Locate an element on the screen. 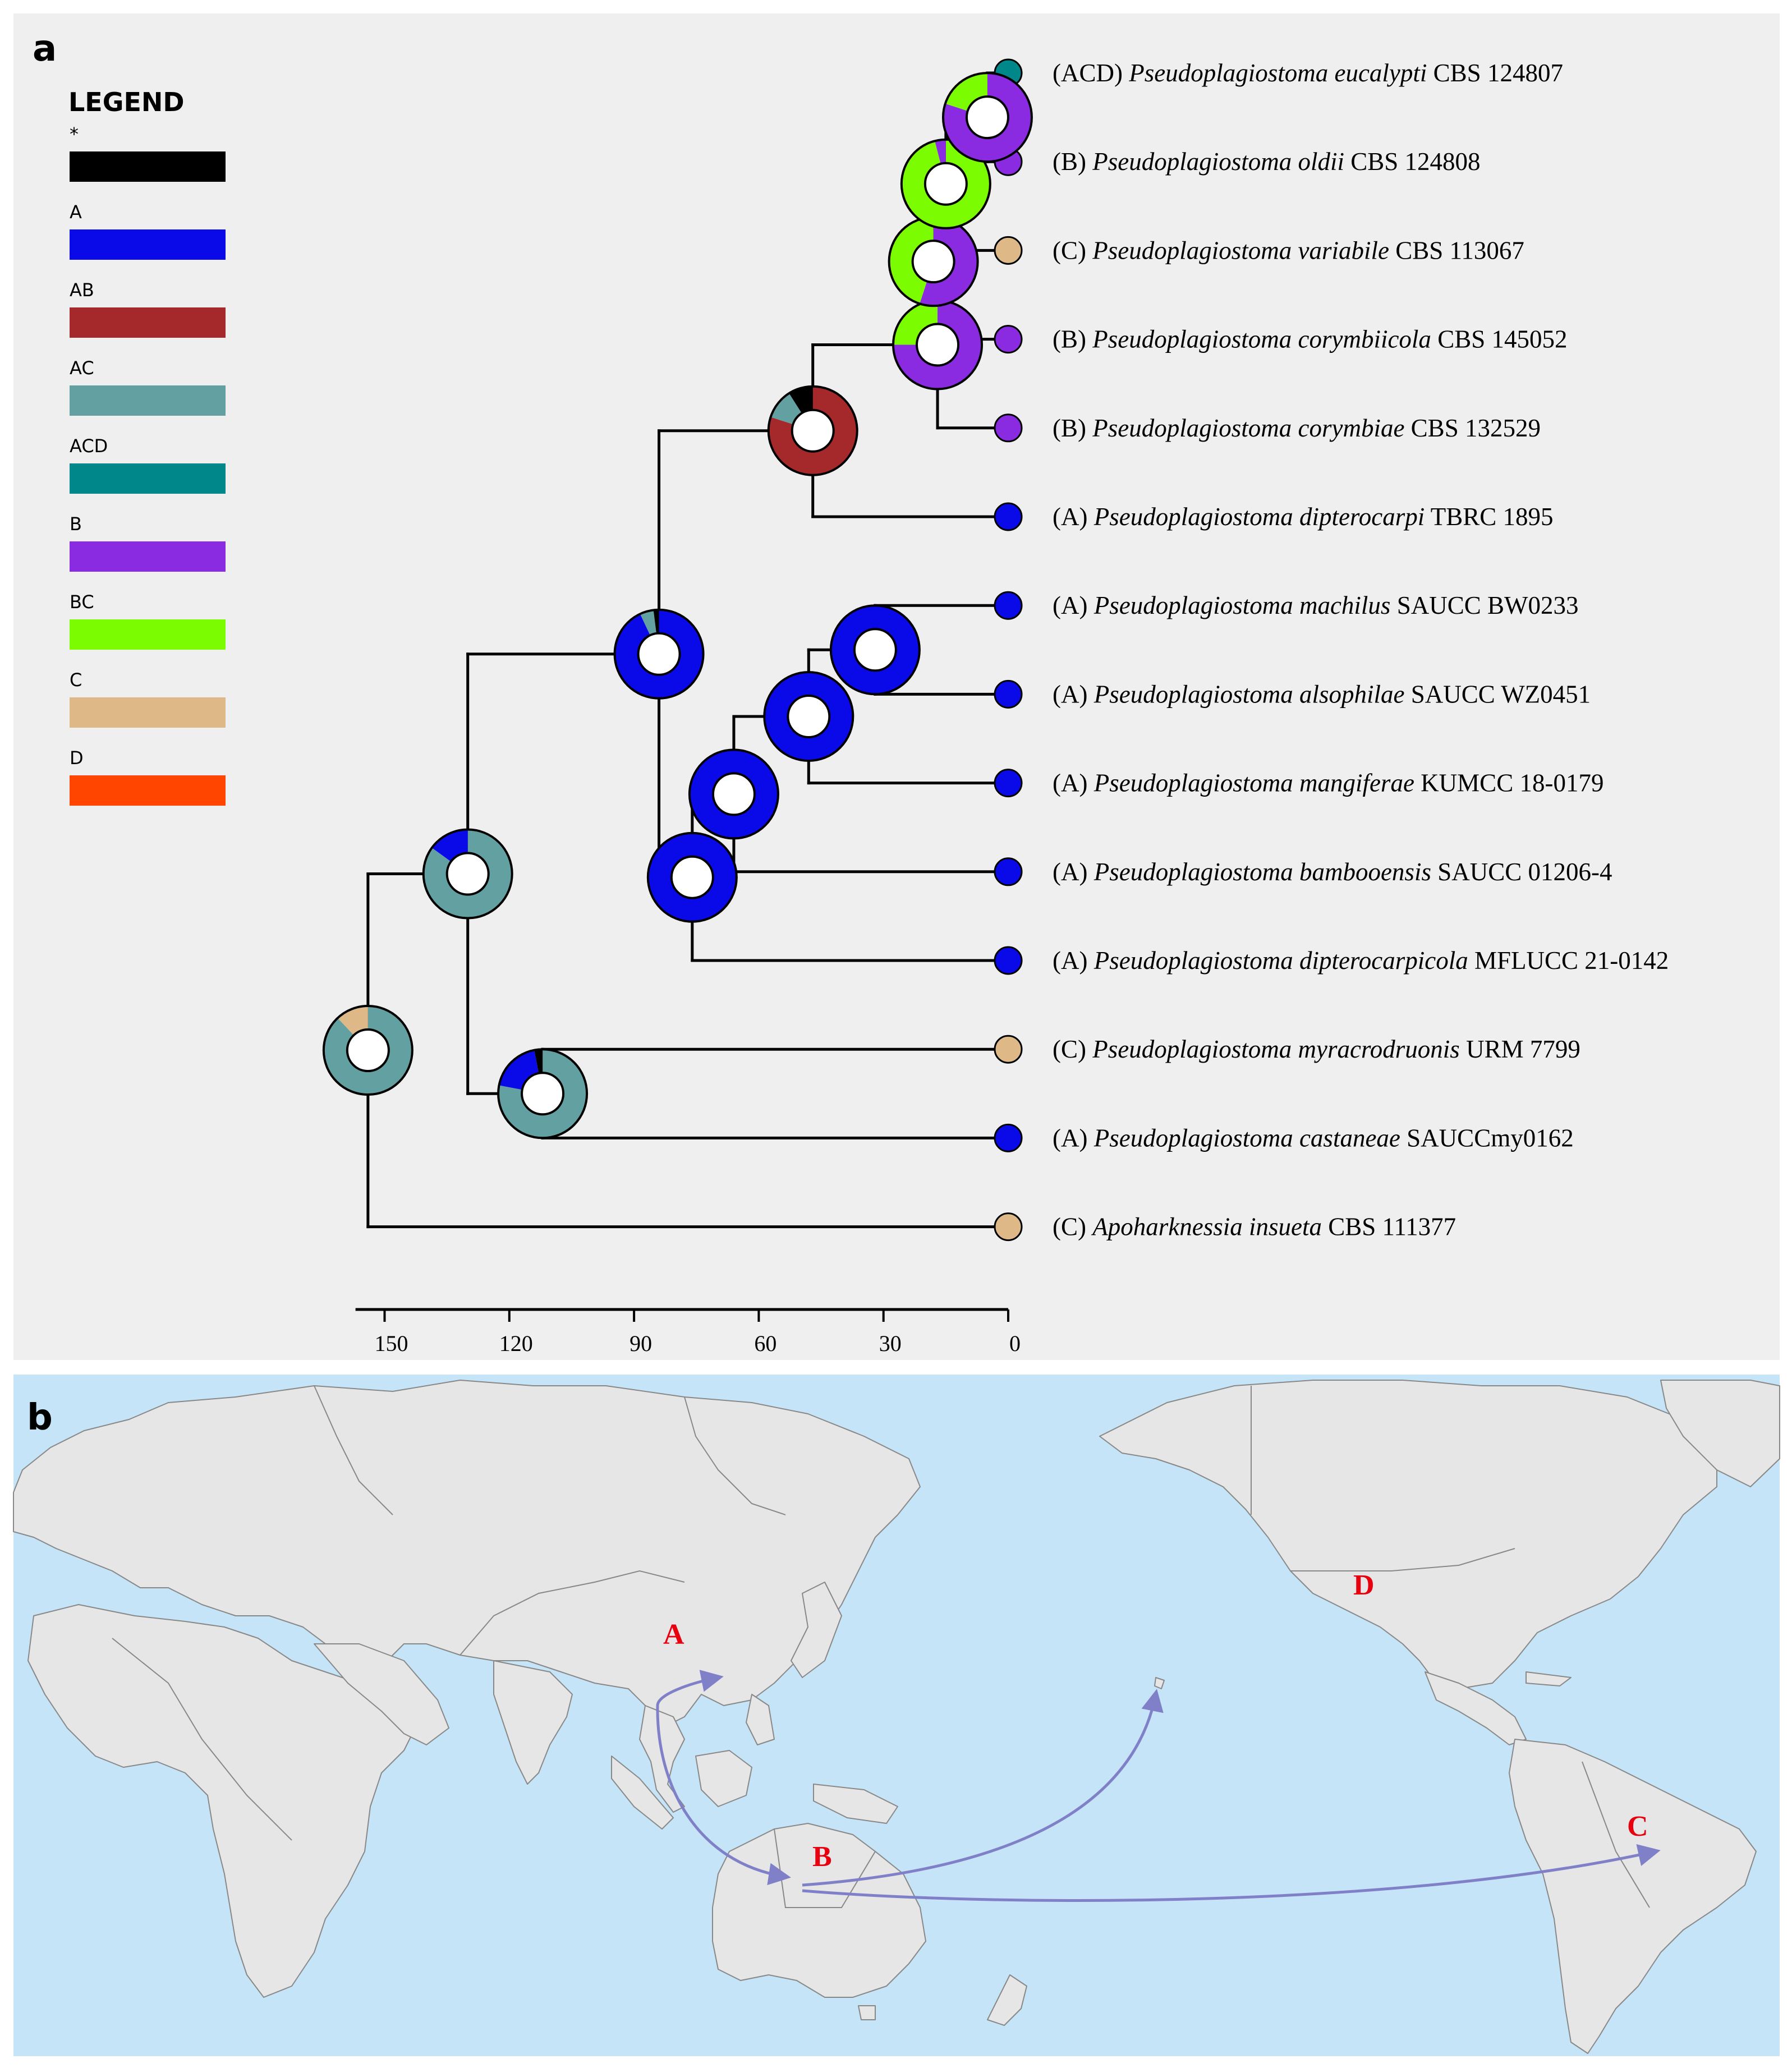 This screenshot has height=2068, width=1792. node-pie-n12 is located at coordinates (875, 650).